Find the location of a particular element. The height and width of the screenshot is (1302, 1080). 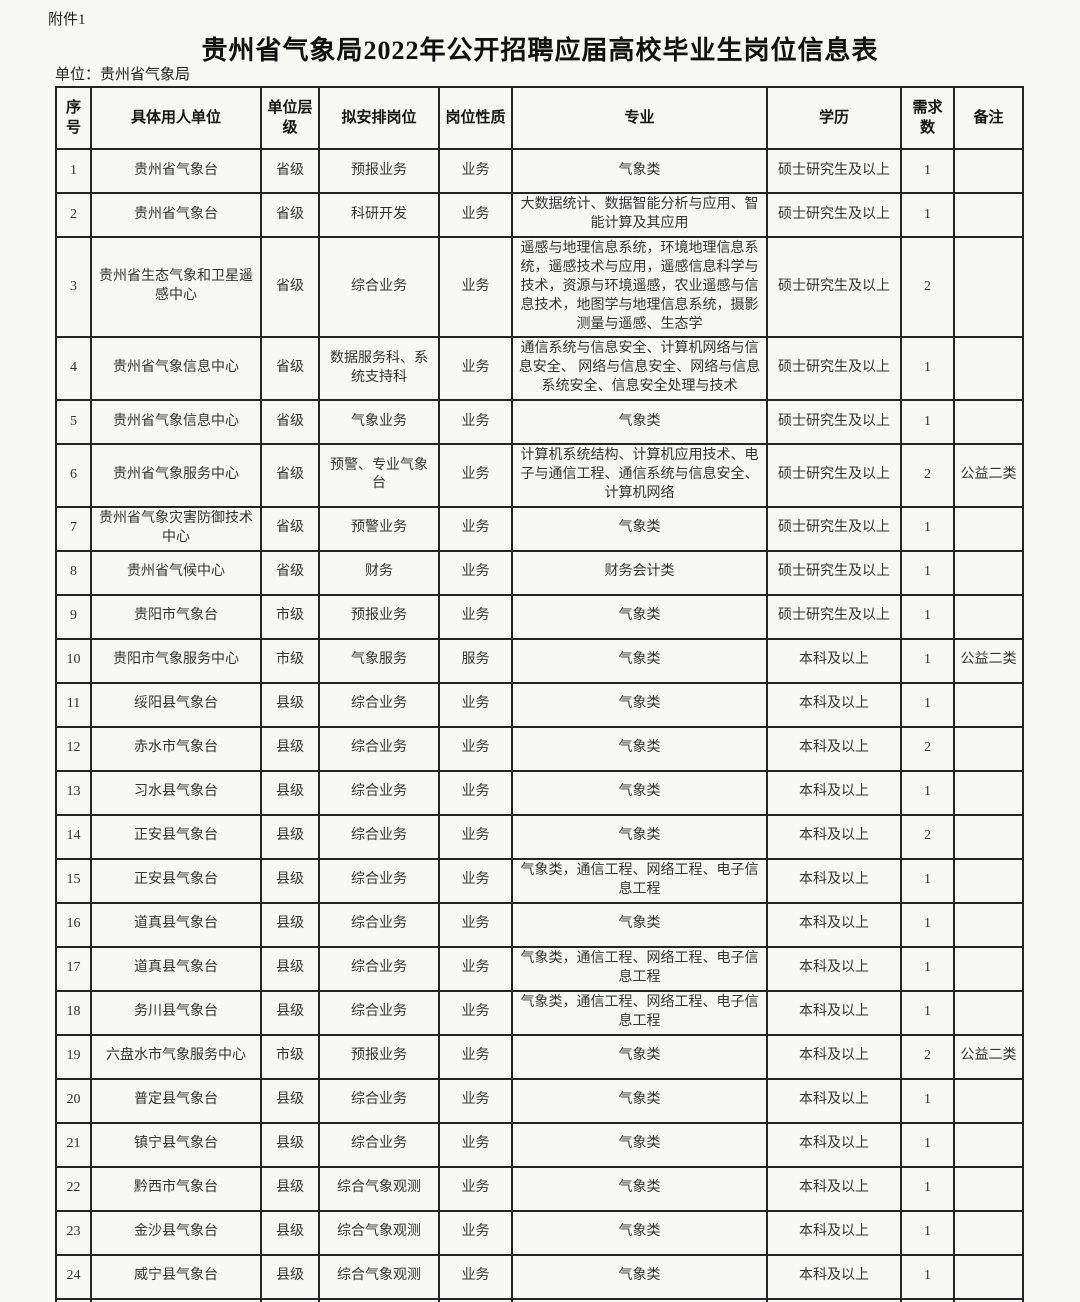

cell-position: 预报业务 is located at coordinates (379, 171).